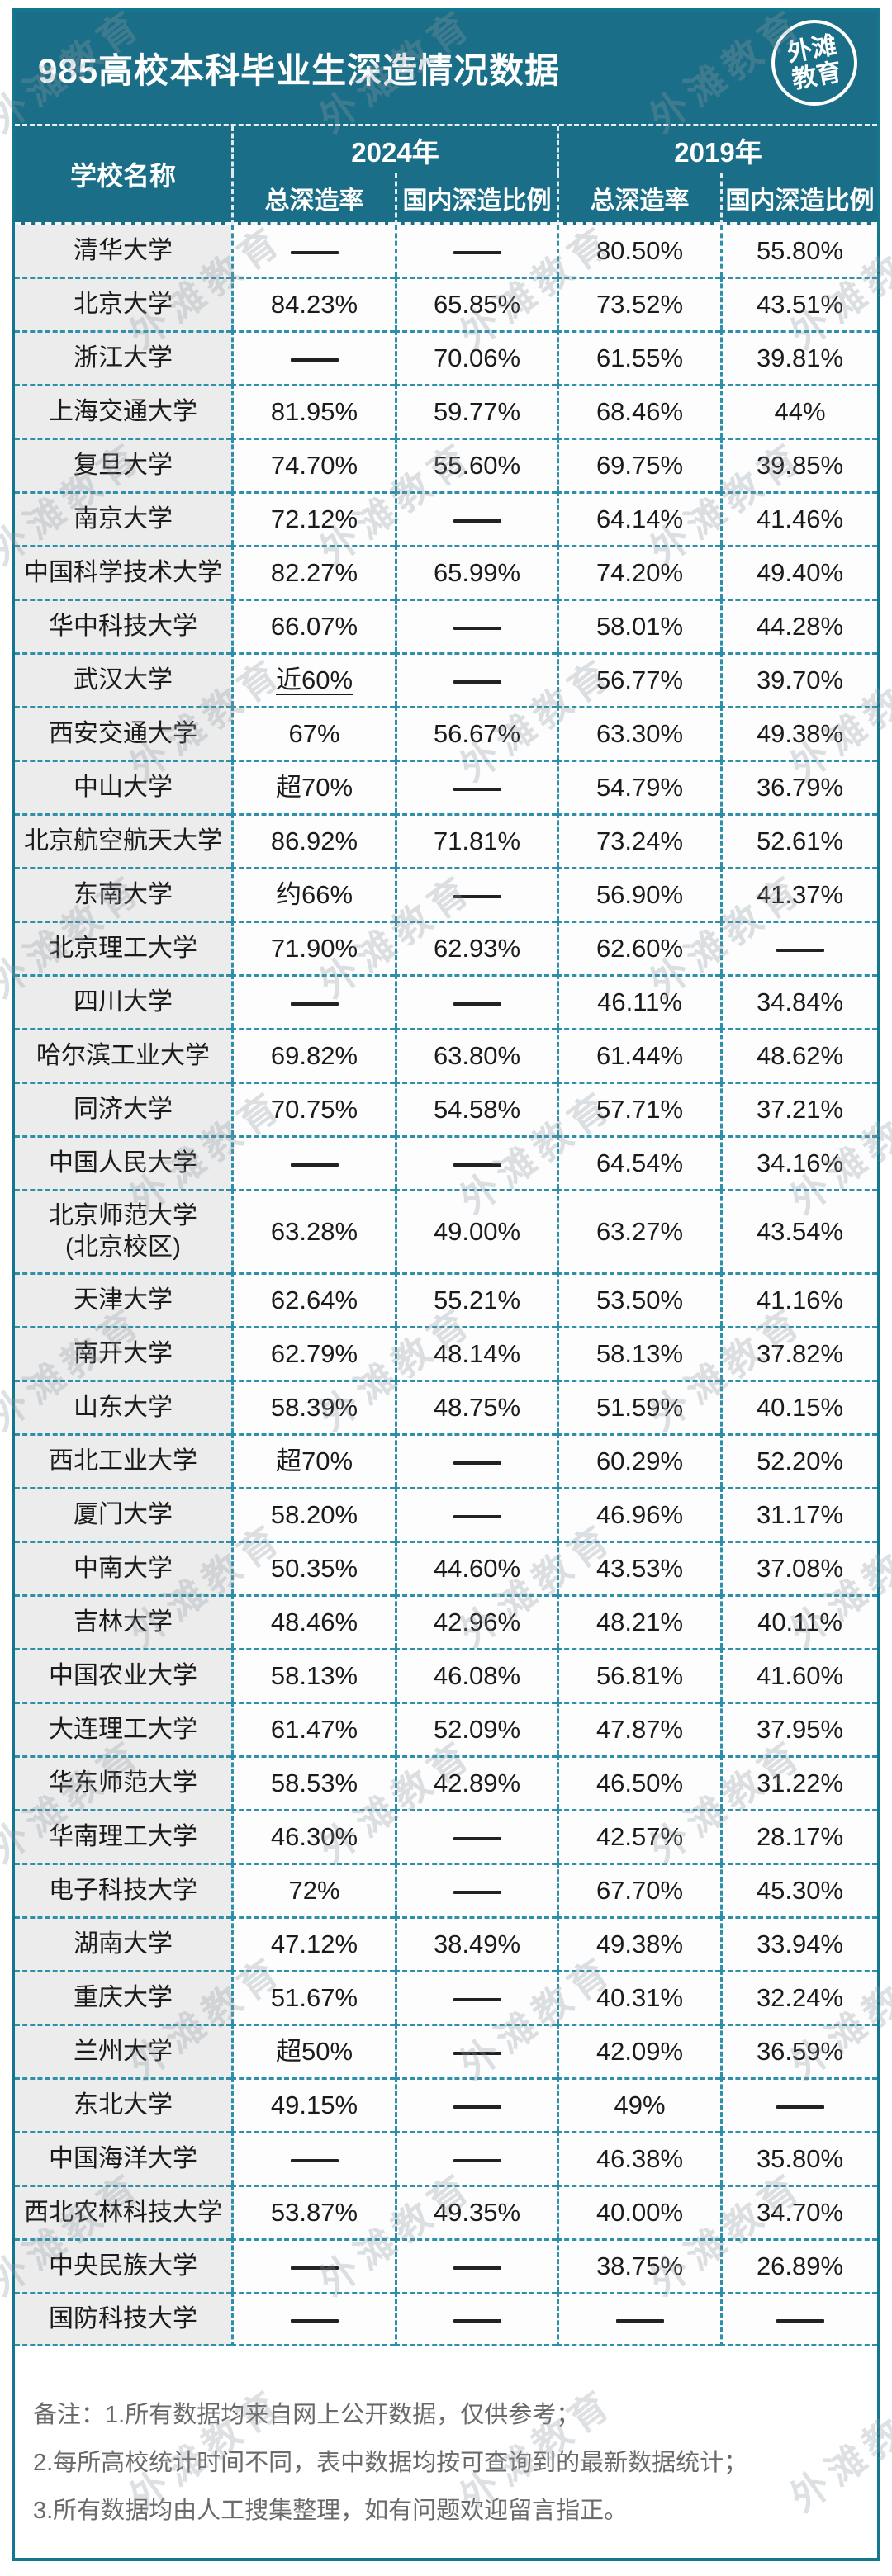 The width and height of the screenshot is (892, 2576). Describe the element at coordinates (798, 1406) in the screenshot. I see `value-cell-2019-domestic: 40.15%` at that location.